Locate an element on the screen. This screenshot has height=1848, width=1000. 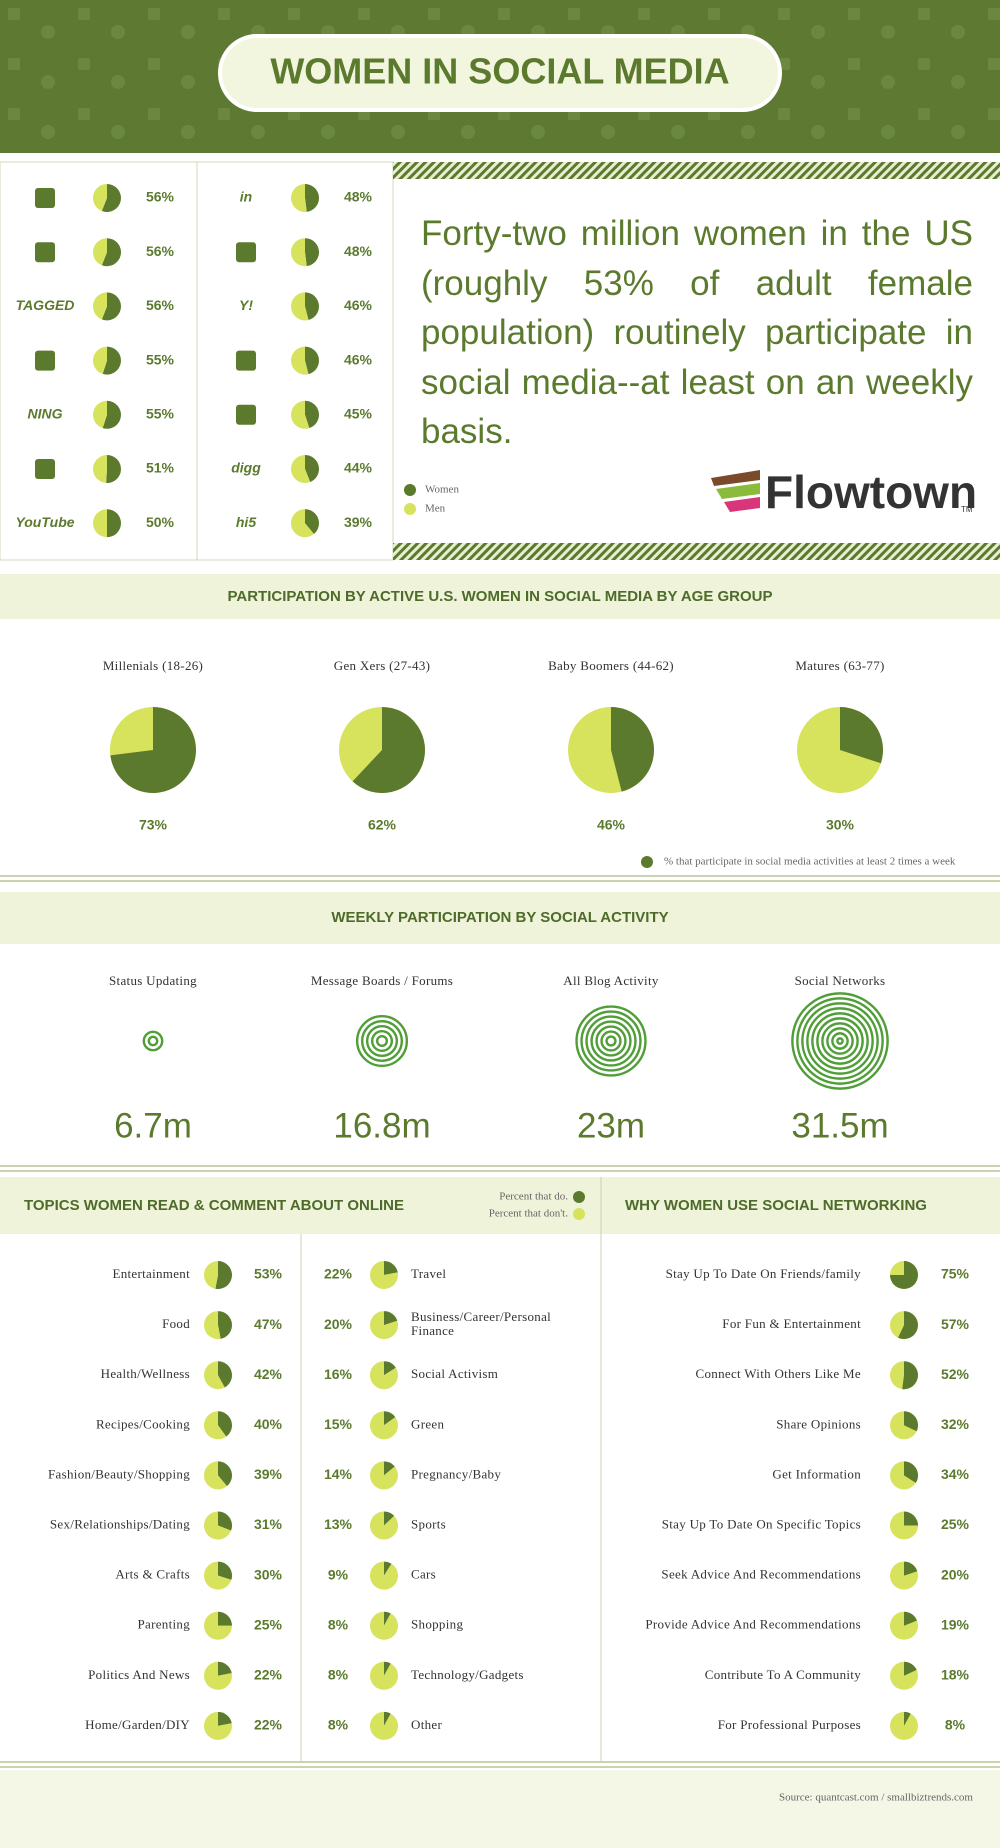
value-label: 53% is located at coordinates (268, 1274).